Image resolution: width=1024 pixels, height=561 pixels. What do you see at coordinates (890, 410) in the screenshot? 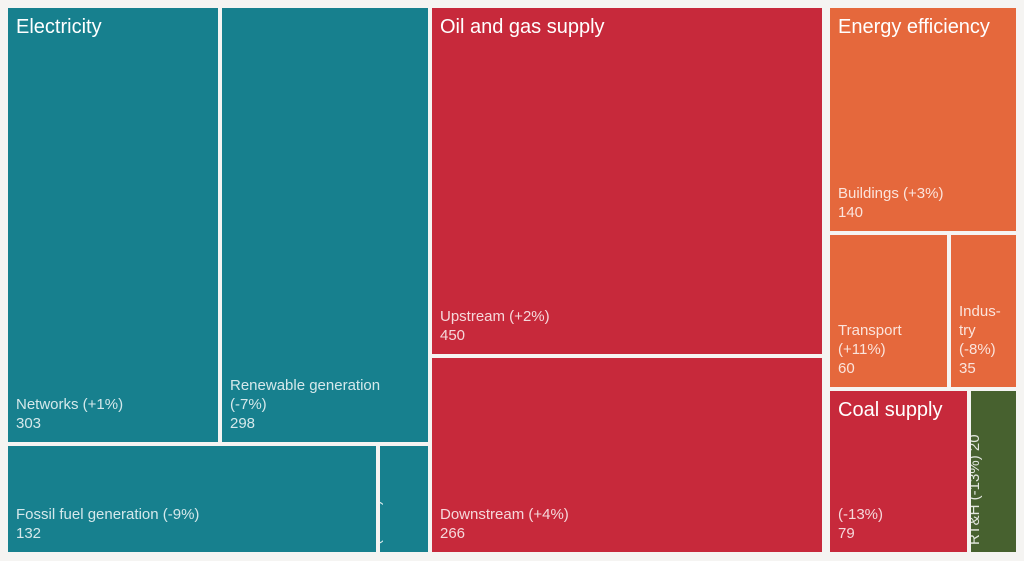
I see `group-title-coal-supply: Coal supply` at bounding box center [890, 410].